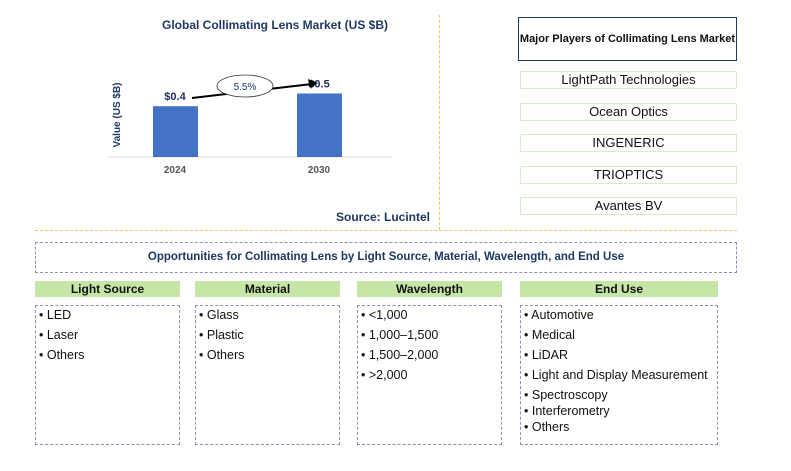  Describe the element at coordinates (627, 39) in the screenshot. I see `players-title: Major Players of Collimating Lens Market` at that location.